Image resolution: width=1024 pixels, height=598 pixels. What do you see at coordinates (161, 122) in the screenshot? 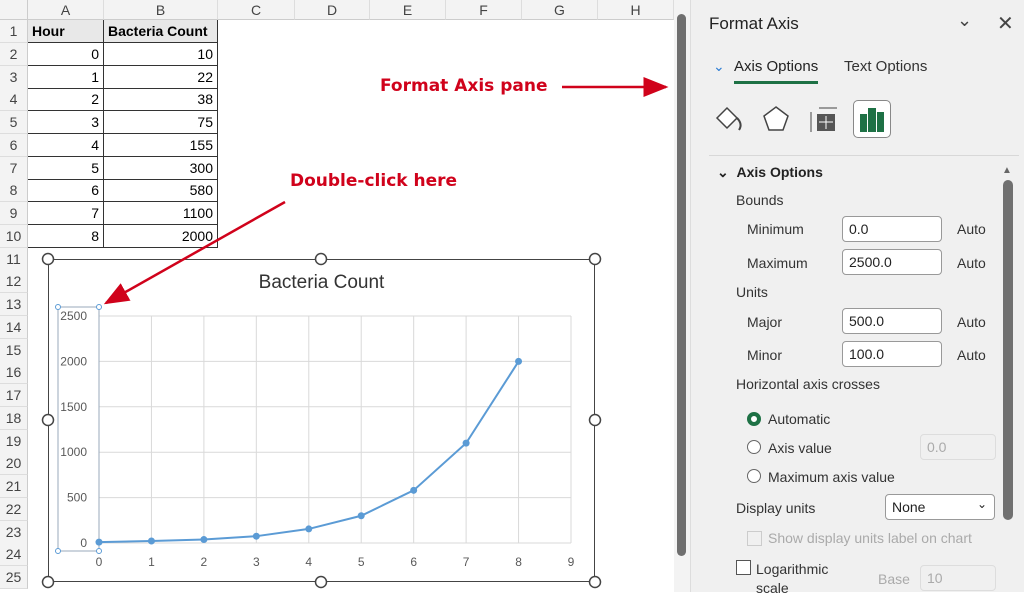
I see `cell-count: 75` at bounding box center [161, 122].